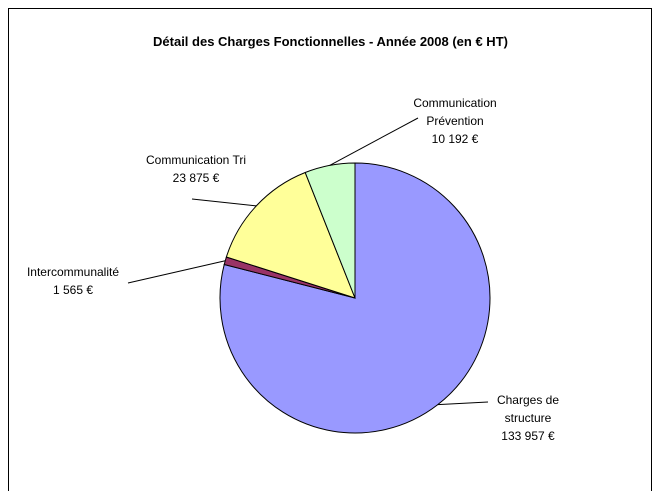  What do you see at coordinates (528, 409) in the screenshot?
I see `category-label: Charges de structure` at bounding box center [528, 409].